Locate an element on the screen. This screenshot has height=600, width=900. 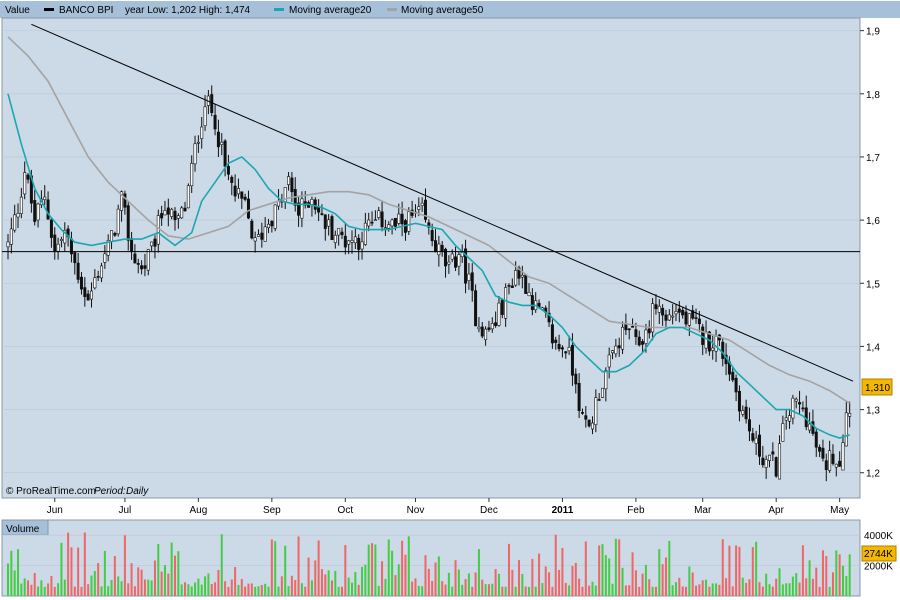
month-label: Dec is located at coordinates (489, 510).